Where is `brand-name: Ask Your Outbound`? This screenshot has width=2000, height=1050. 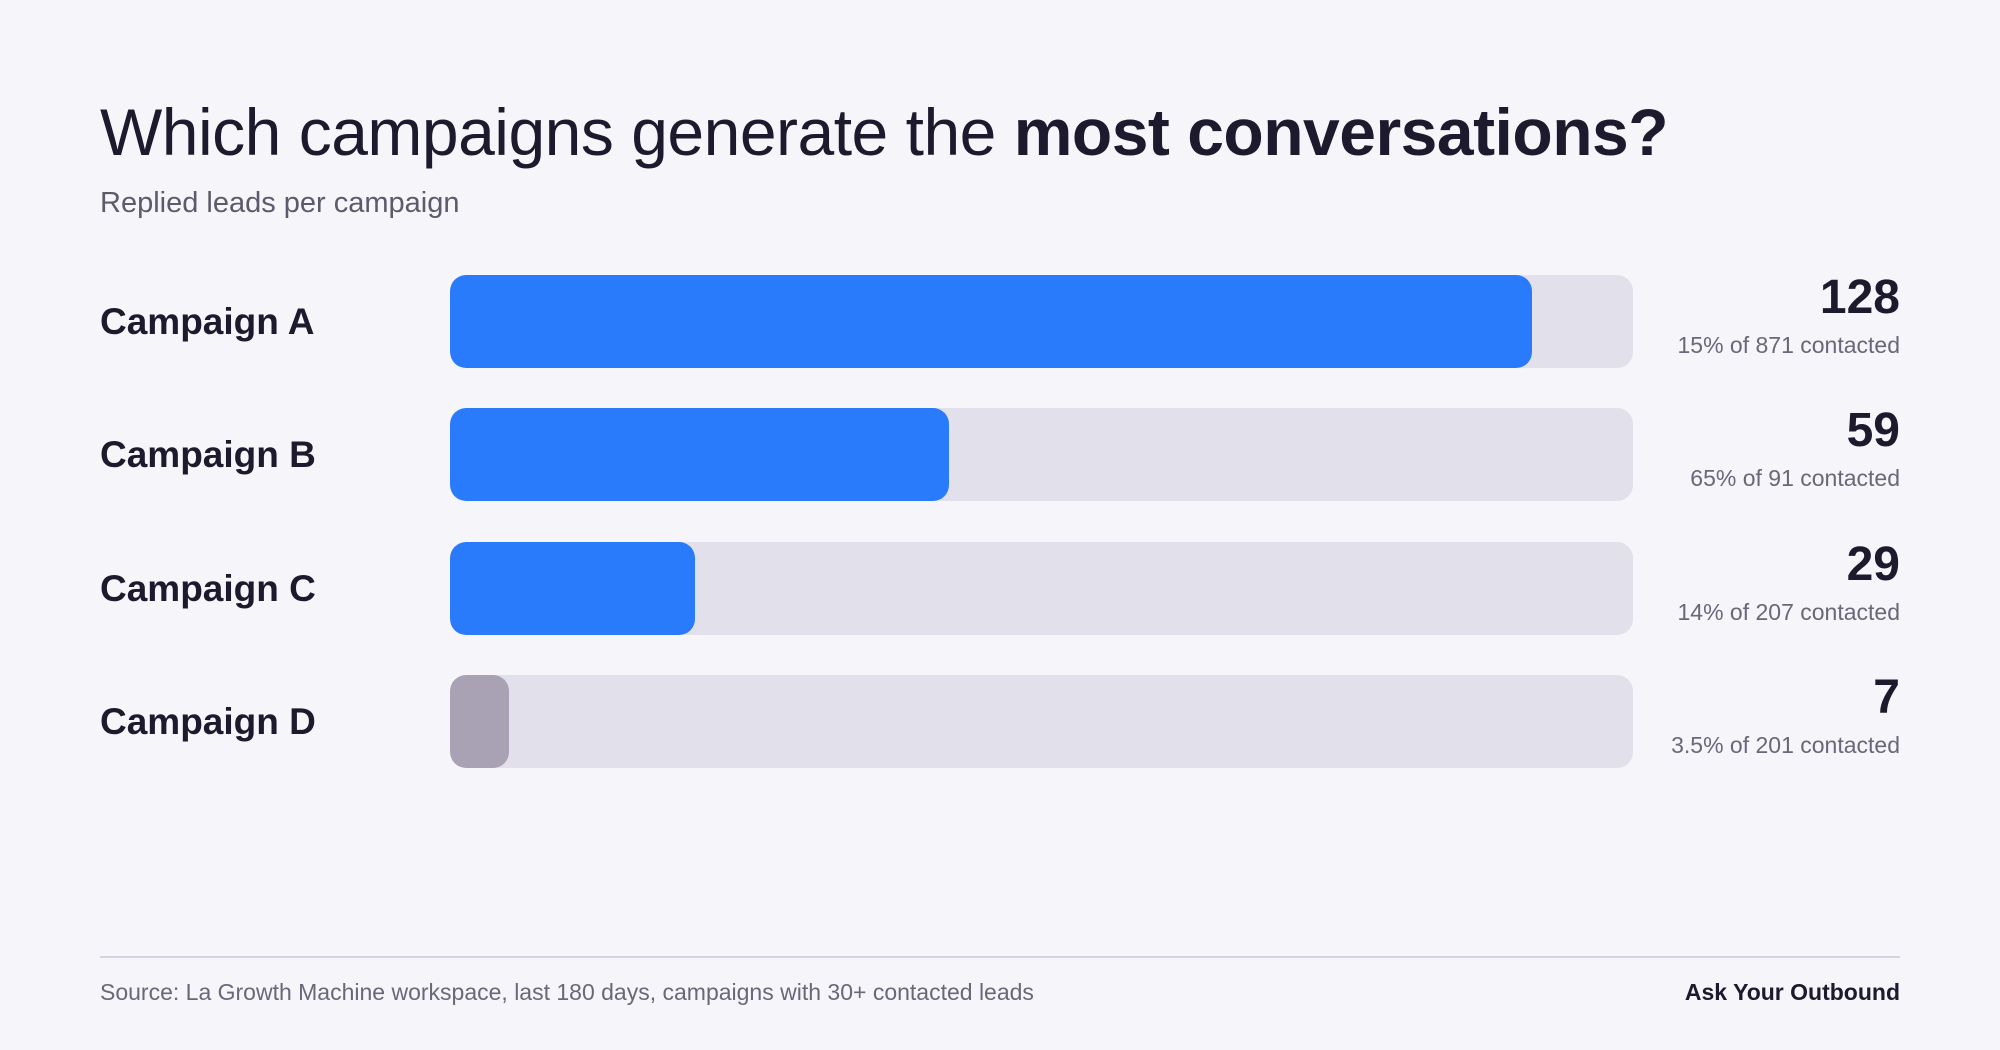 brand-name: Ask Your Outbound is located at coordinates (1792, 992).